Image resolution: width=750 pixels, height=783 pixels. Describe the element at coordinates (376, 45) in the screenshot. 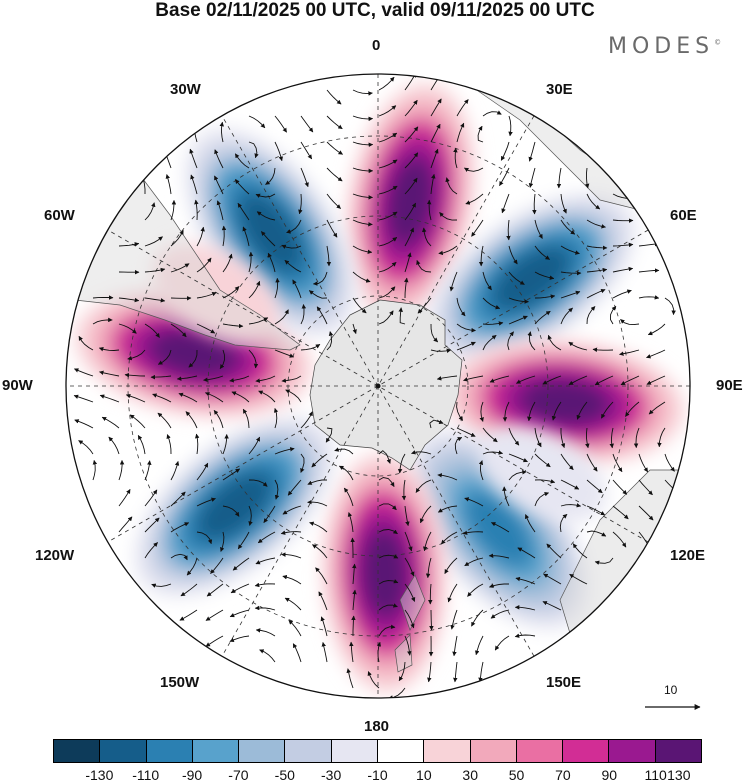

I see `lon-label-0: 0` at that location.